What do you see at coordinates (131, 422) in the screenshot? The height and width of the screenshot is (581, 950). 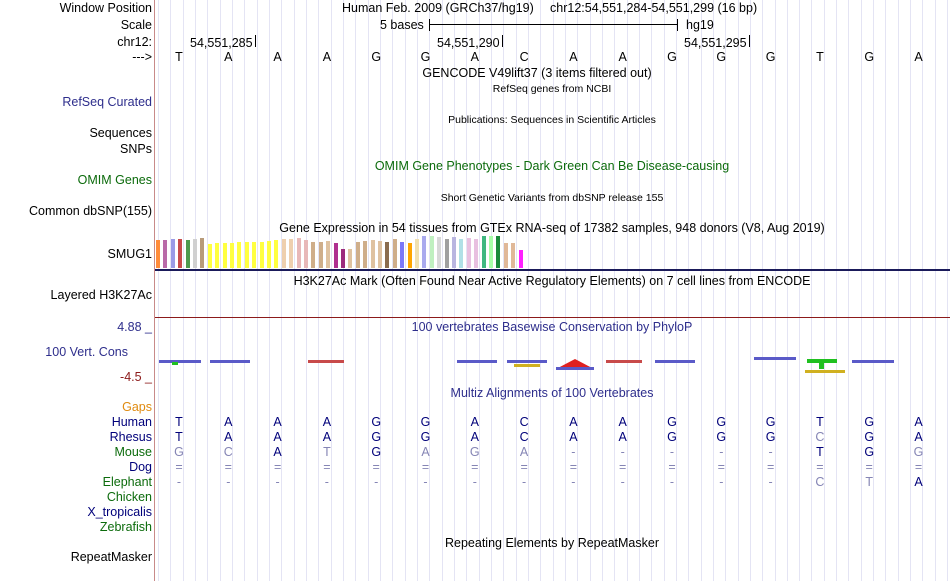 I see `species-label: Human` at bounding box center [131, 422].